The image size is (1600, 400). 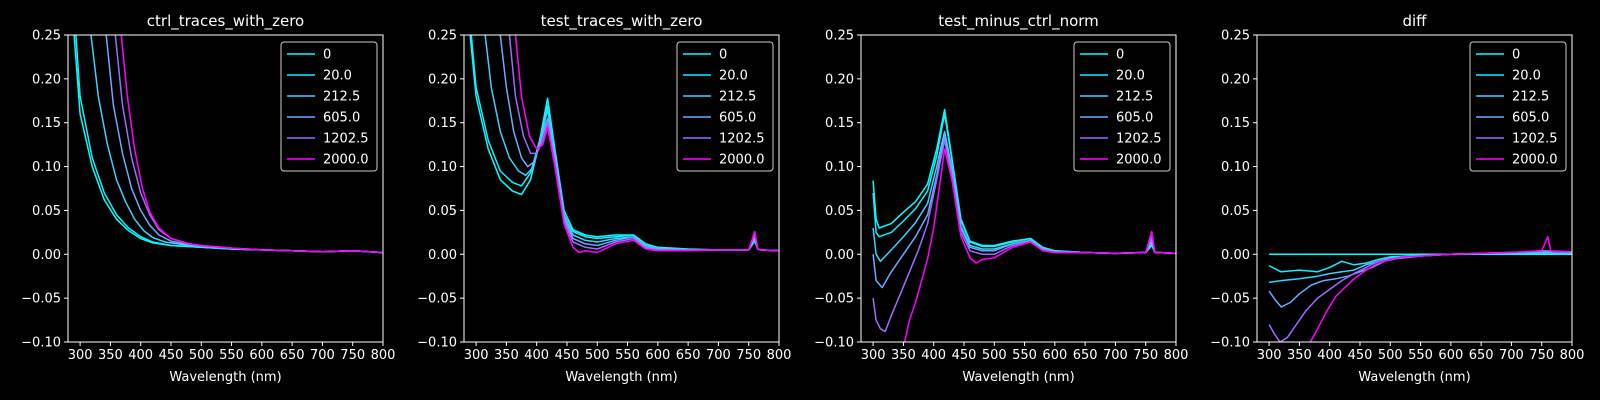 I want to click on chart-title: test_minus_ctrl_norm, so click(x=1018, y=21).